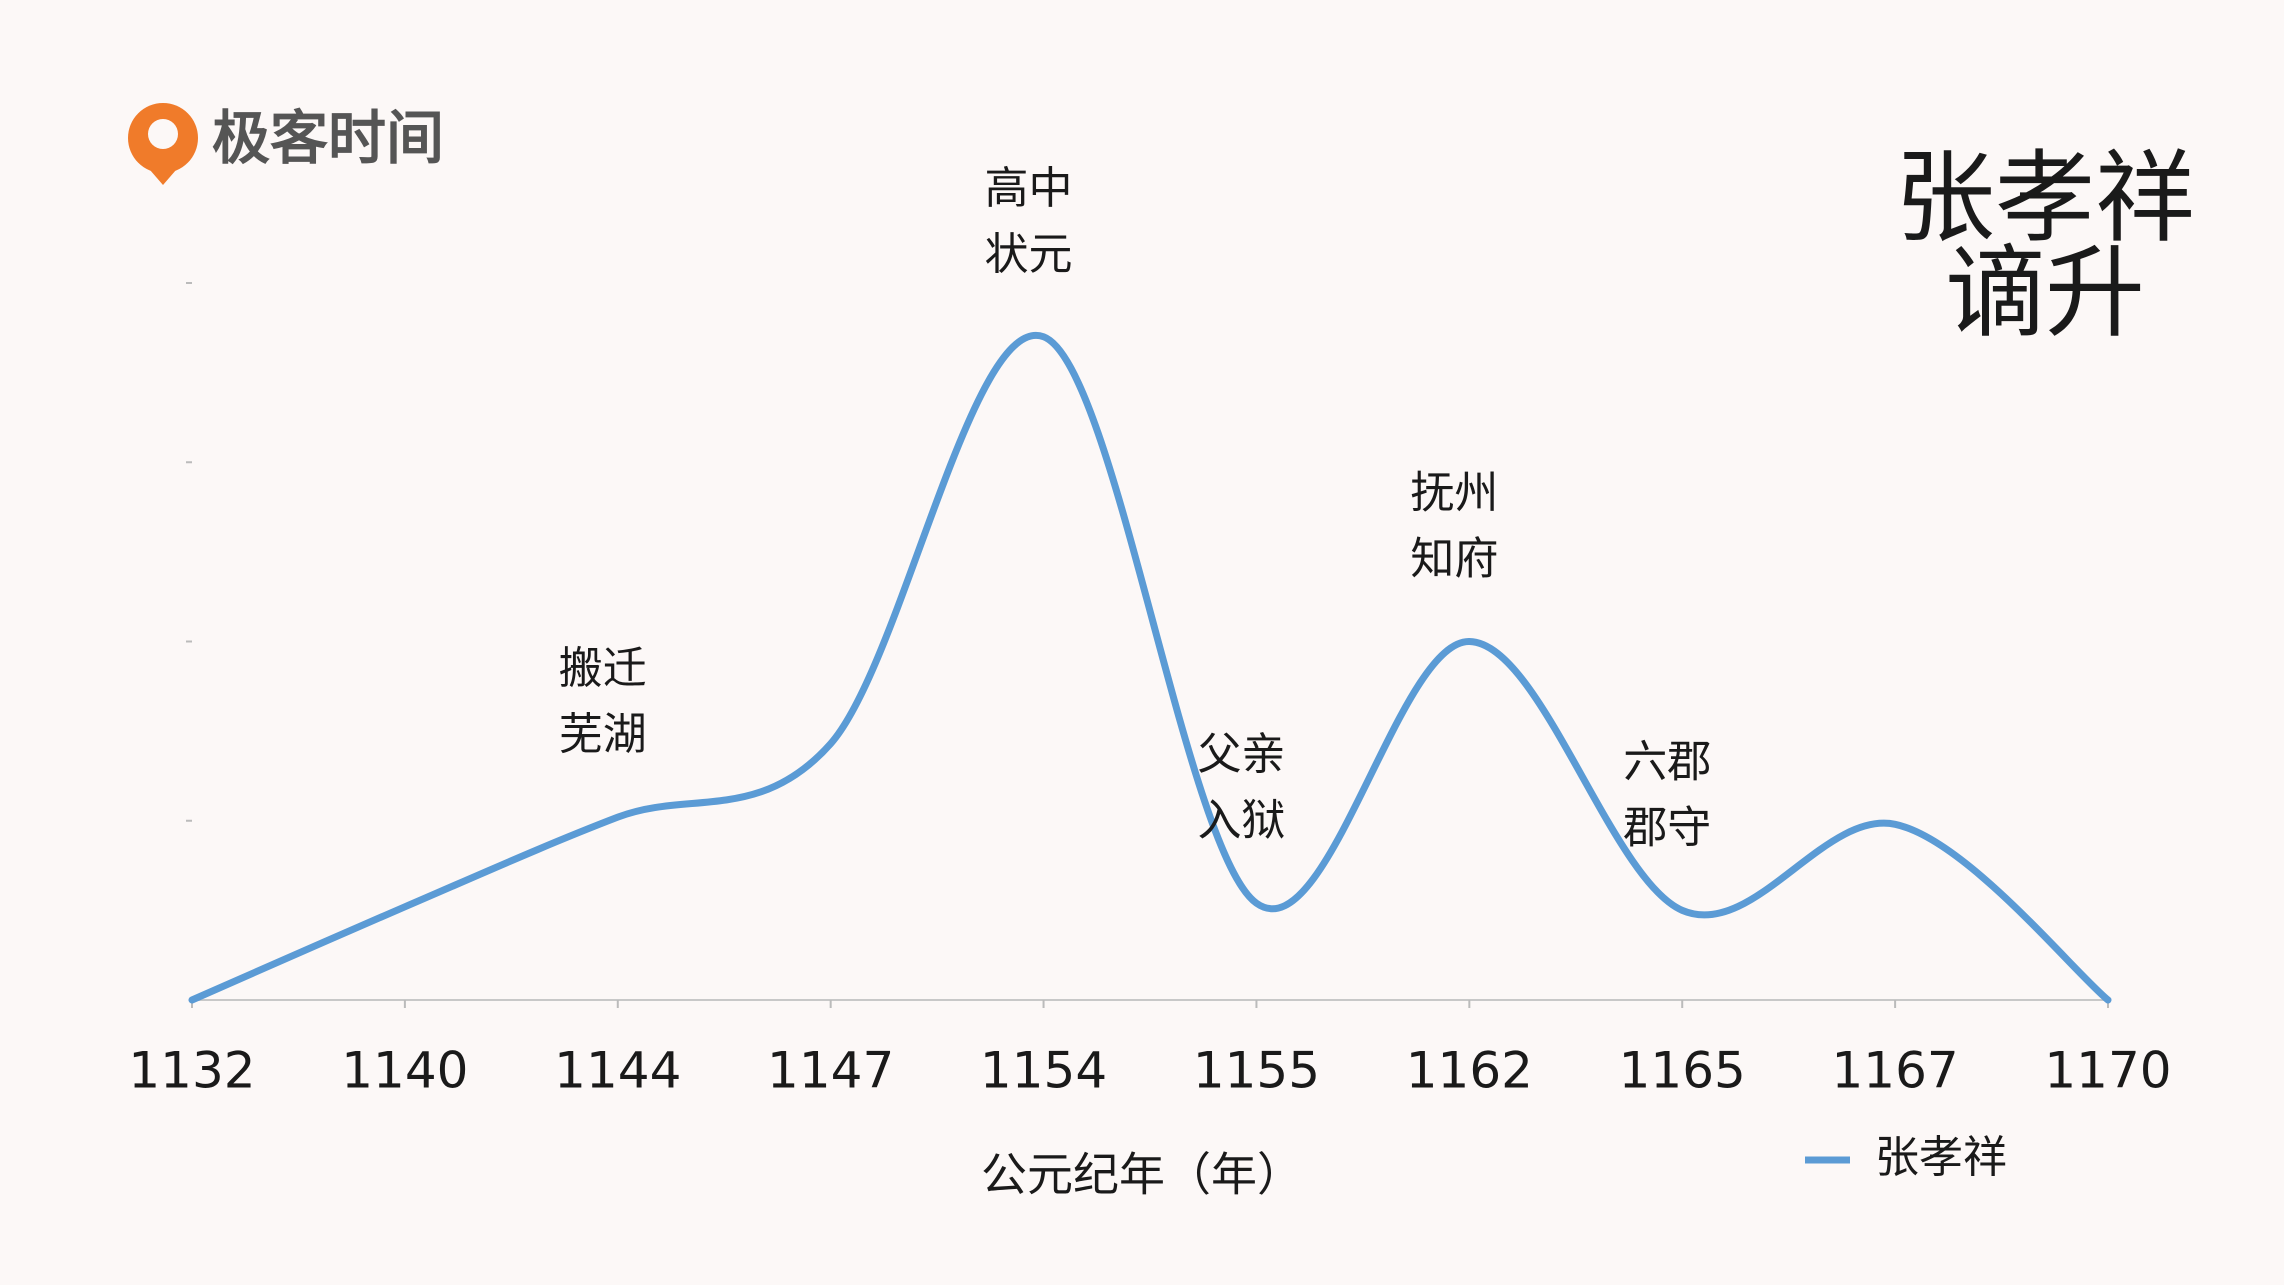  I want to click on logo: 极客时间, so click(286, 144).